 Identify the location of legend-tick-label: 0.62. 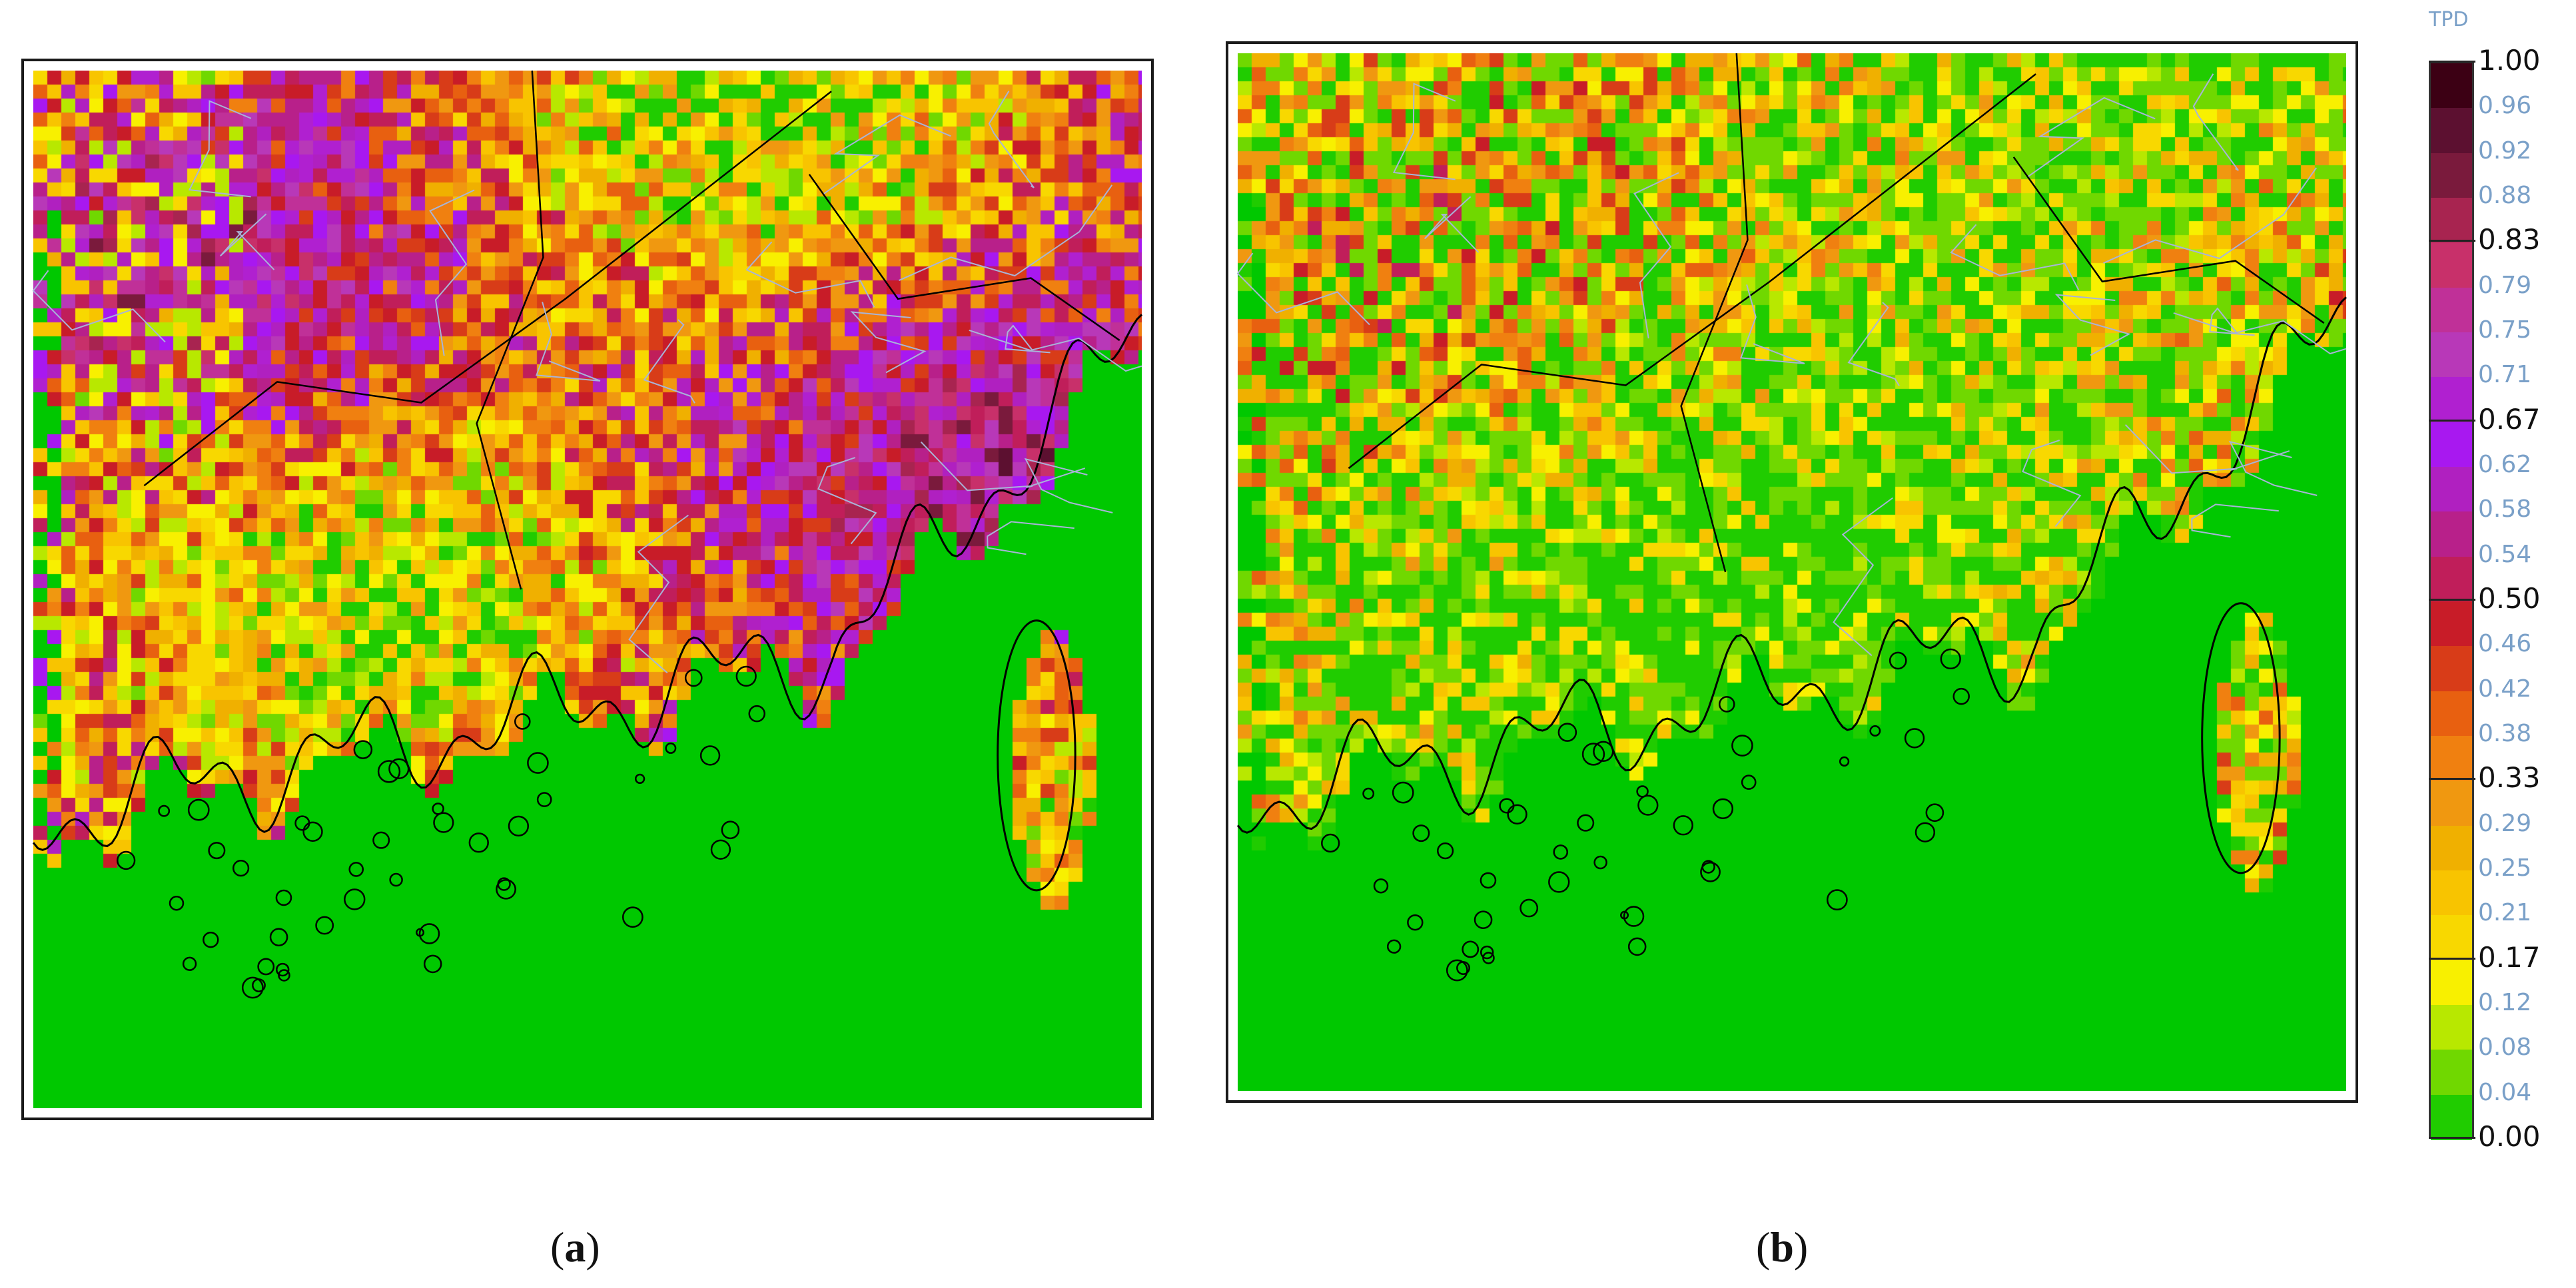
(2505, 464).